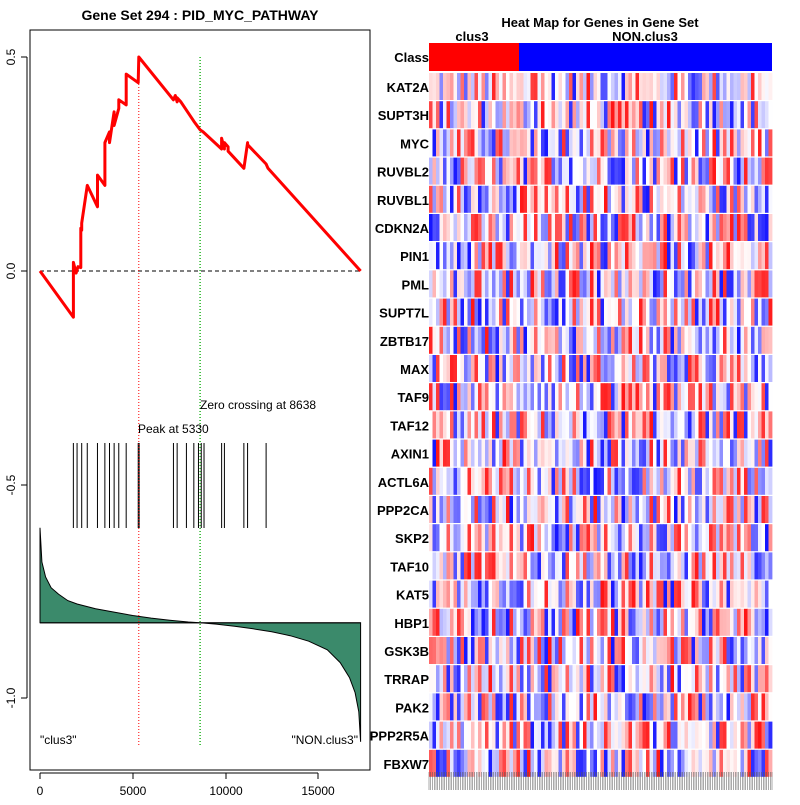 This screenshot has height=805, width=800. What do you see at coordinates (324, 740) in the screenshot?
I see `right-class-label: "NON.clus3"` at bounding box center [324, 740].